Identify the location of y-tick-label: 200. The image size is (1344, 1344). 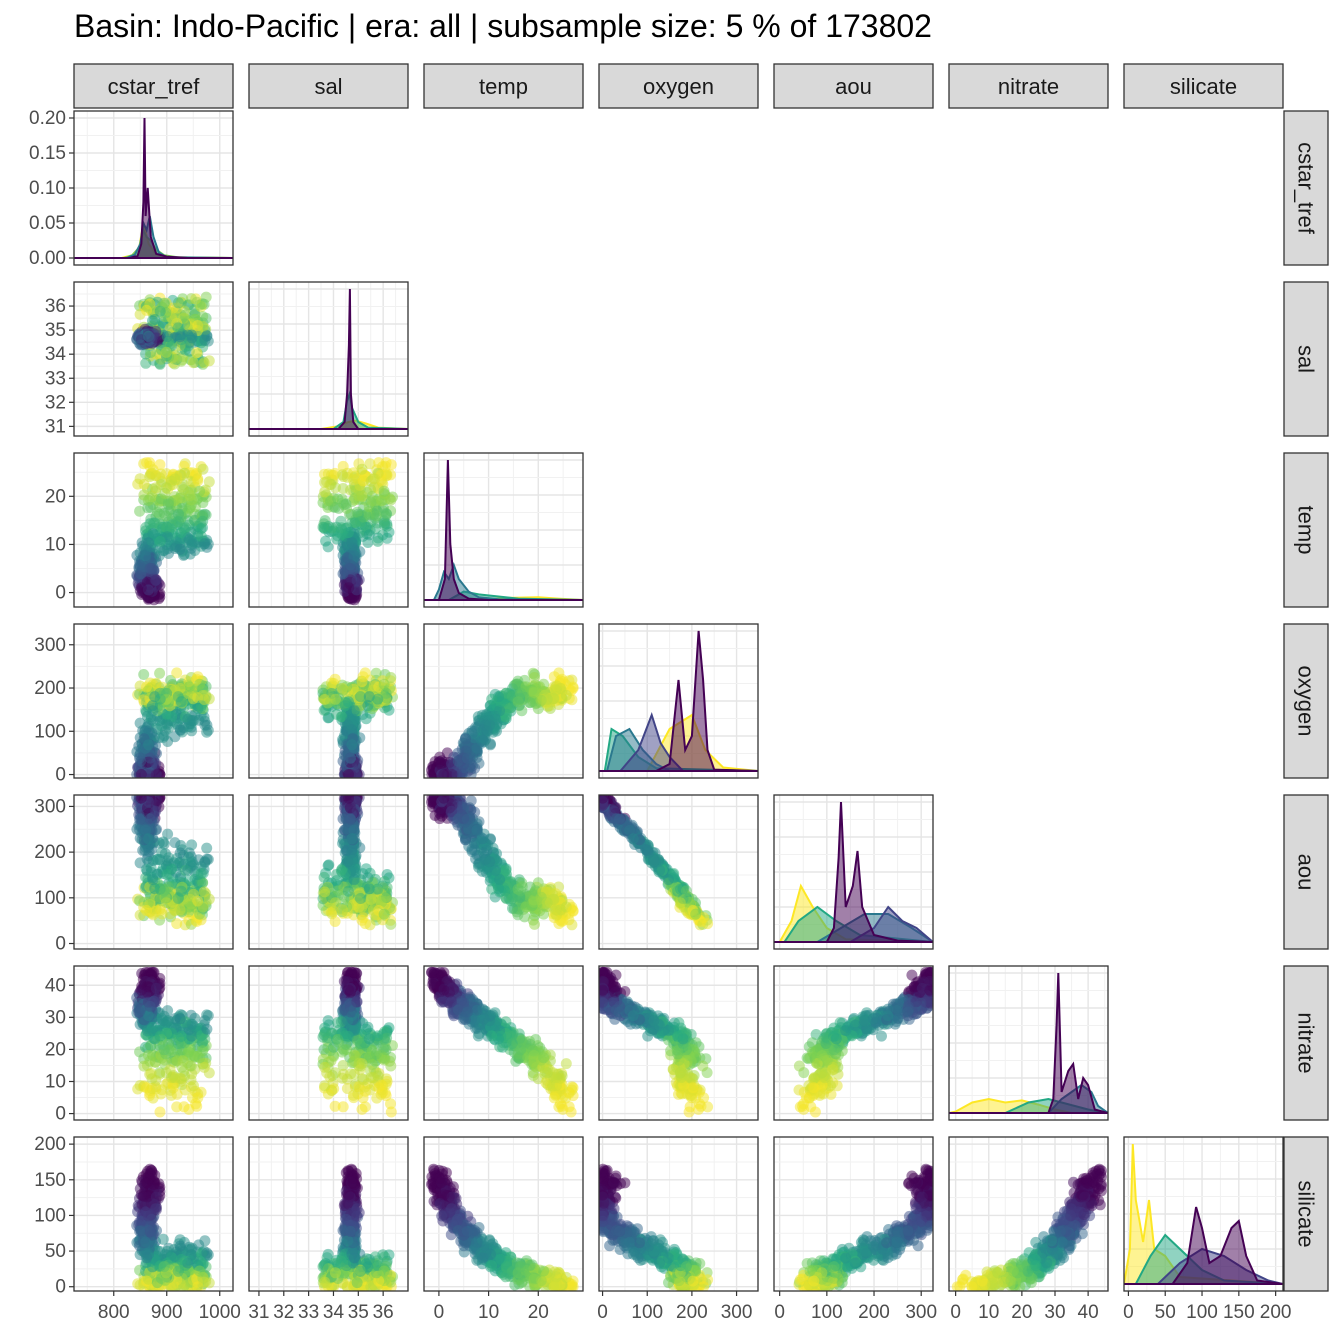
(50, 852).